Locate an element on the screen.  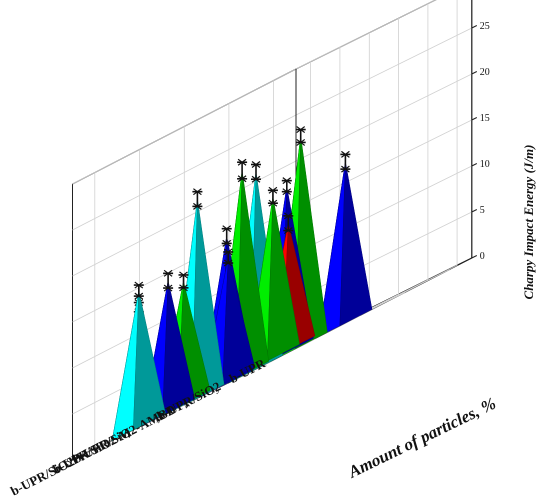
x-tick-labels: 0 1 2 3 4 5 is located at coordinates (143, 428).